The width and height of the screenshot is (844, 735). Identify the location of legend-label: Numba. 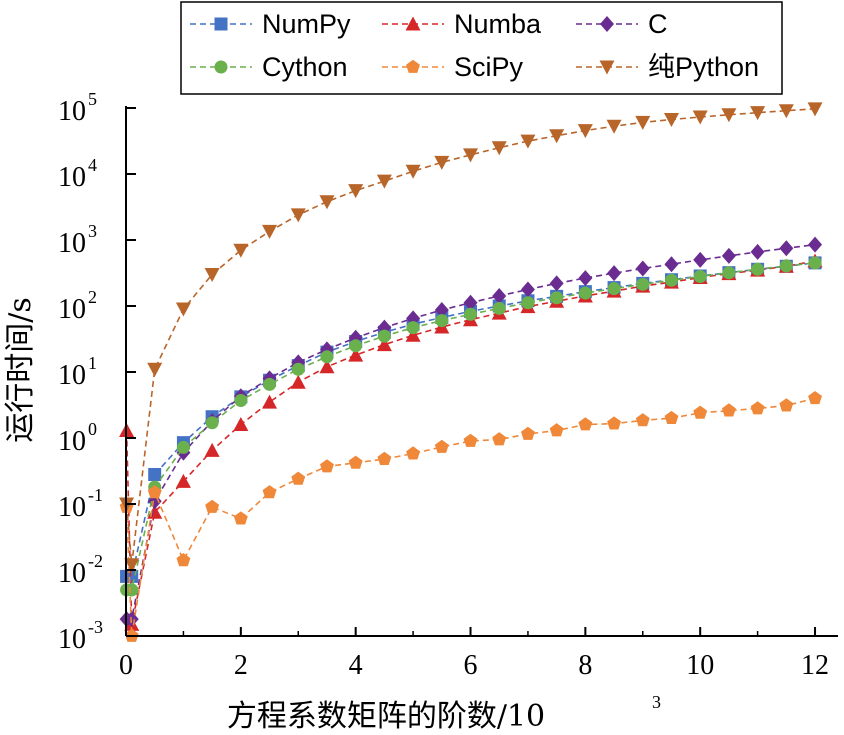
(498, 24).